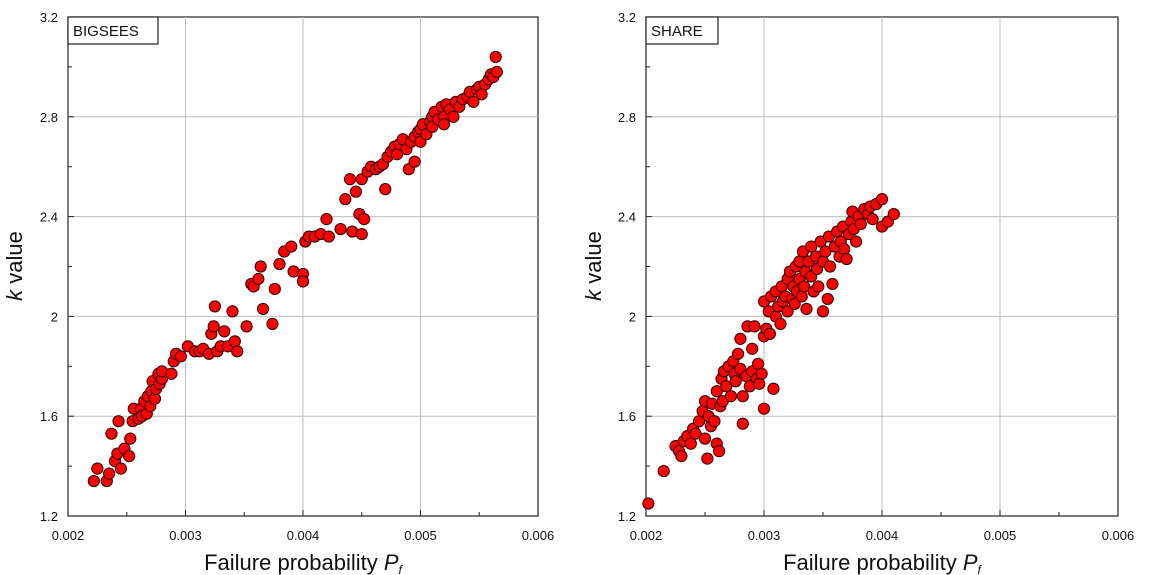 This screenshot has width=1154, height=575. I want to click on x-axis-label: Failure probability Pf, so click(303, 562).